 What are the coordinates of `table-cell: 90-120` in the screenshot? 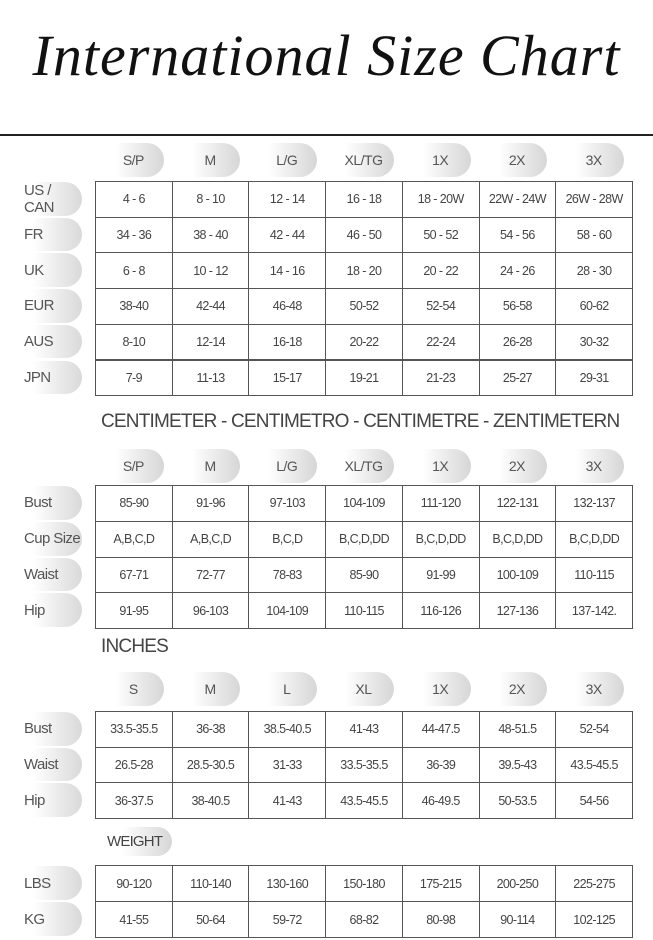 It's located at (134, 883).